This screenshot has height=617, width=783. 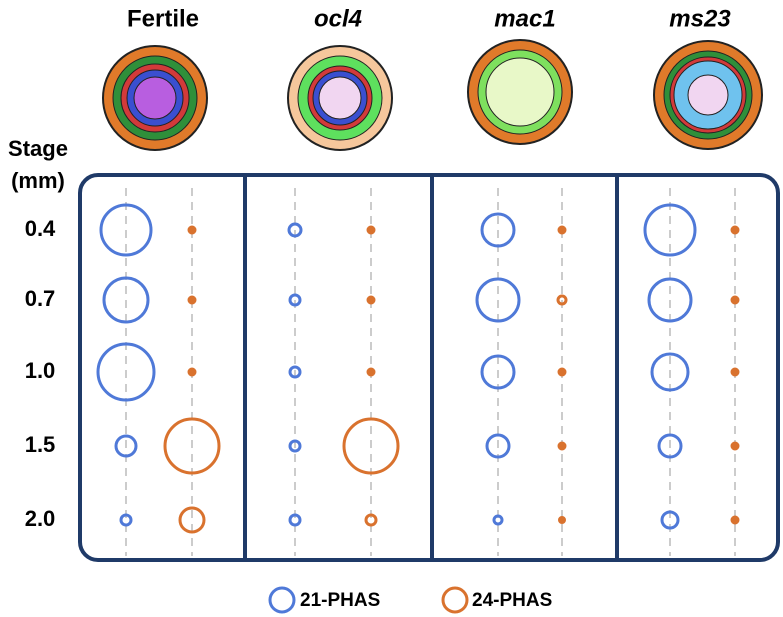 I want to click on anther-ocl4, so click(x=340, y=98).